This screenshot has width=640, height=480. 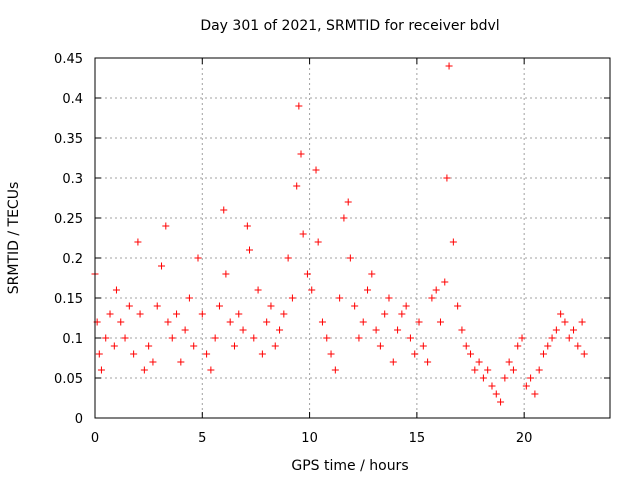 What do you see at coordinates (68, 379) in the screenshot?
I see `y-tick-label: 0.05` at bounding box center [68, 379].